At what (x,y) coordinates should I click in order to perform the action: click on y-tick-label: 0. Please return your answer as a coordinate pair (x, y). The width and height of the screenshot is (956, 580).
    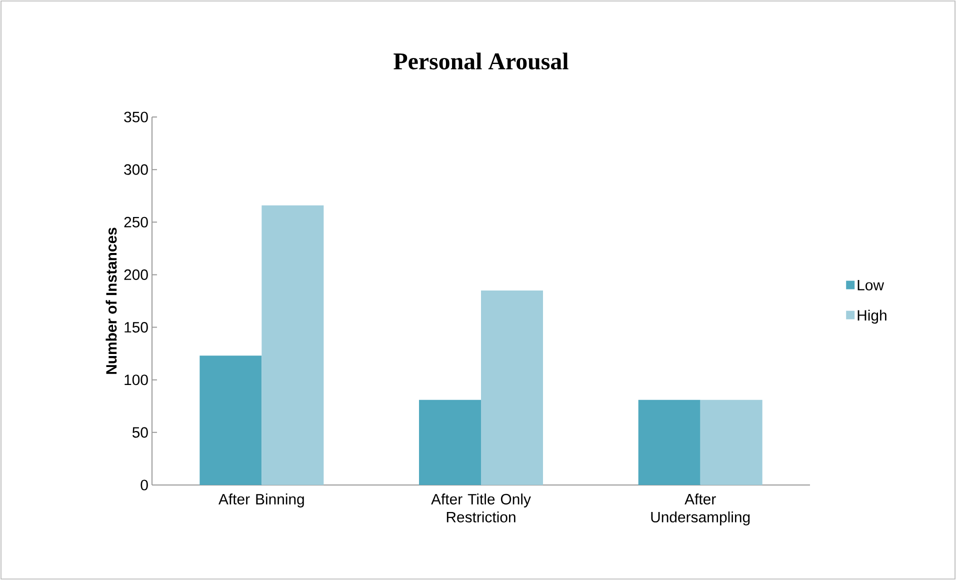
    Looking at the image, I should click on (144, 485).